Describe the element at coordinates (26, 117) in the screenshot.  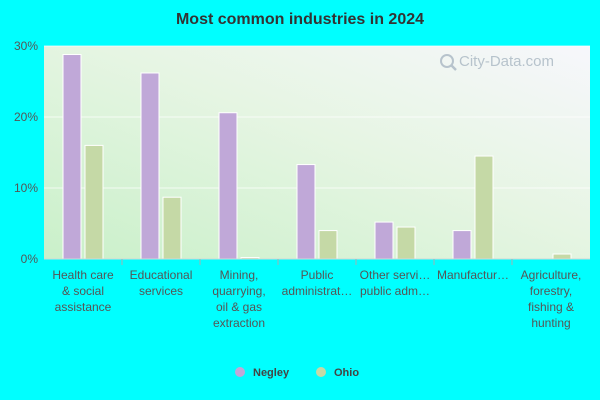
I see `y-tick-label: 20%` at that location.